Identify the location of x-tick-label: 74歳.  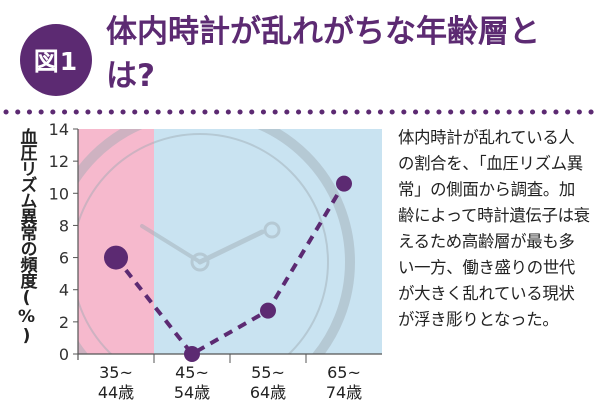
(344, 392).